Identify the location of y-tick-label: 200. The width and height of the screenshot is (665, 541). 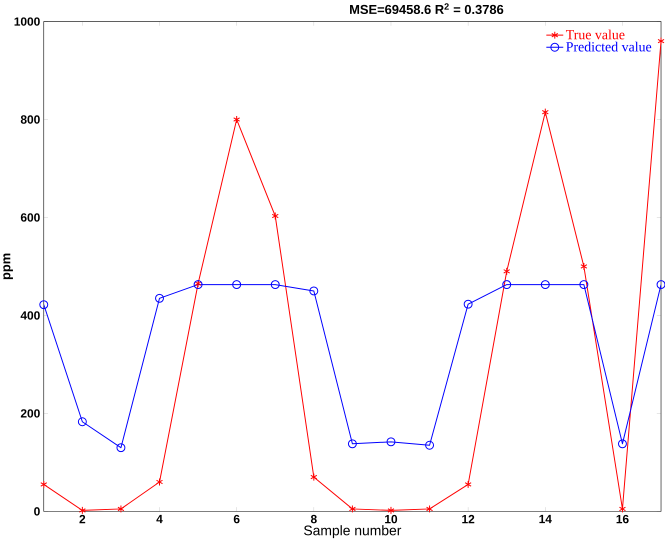
(30, 413).